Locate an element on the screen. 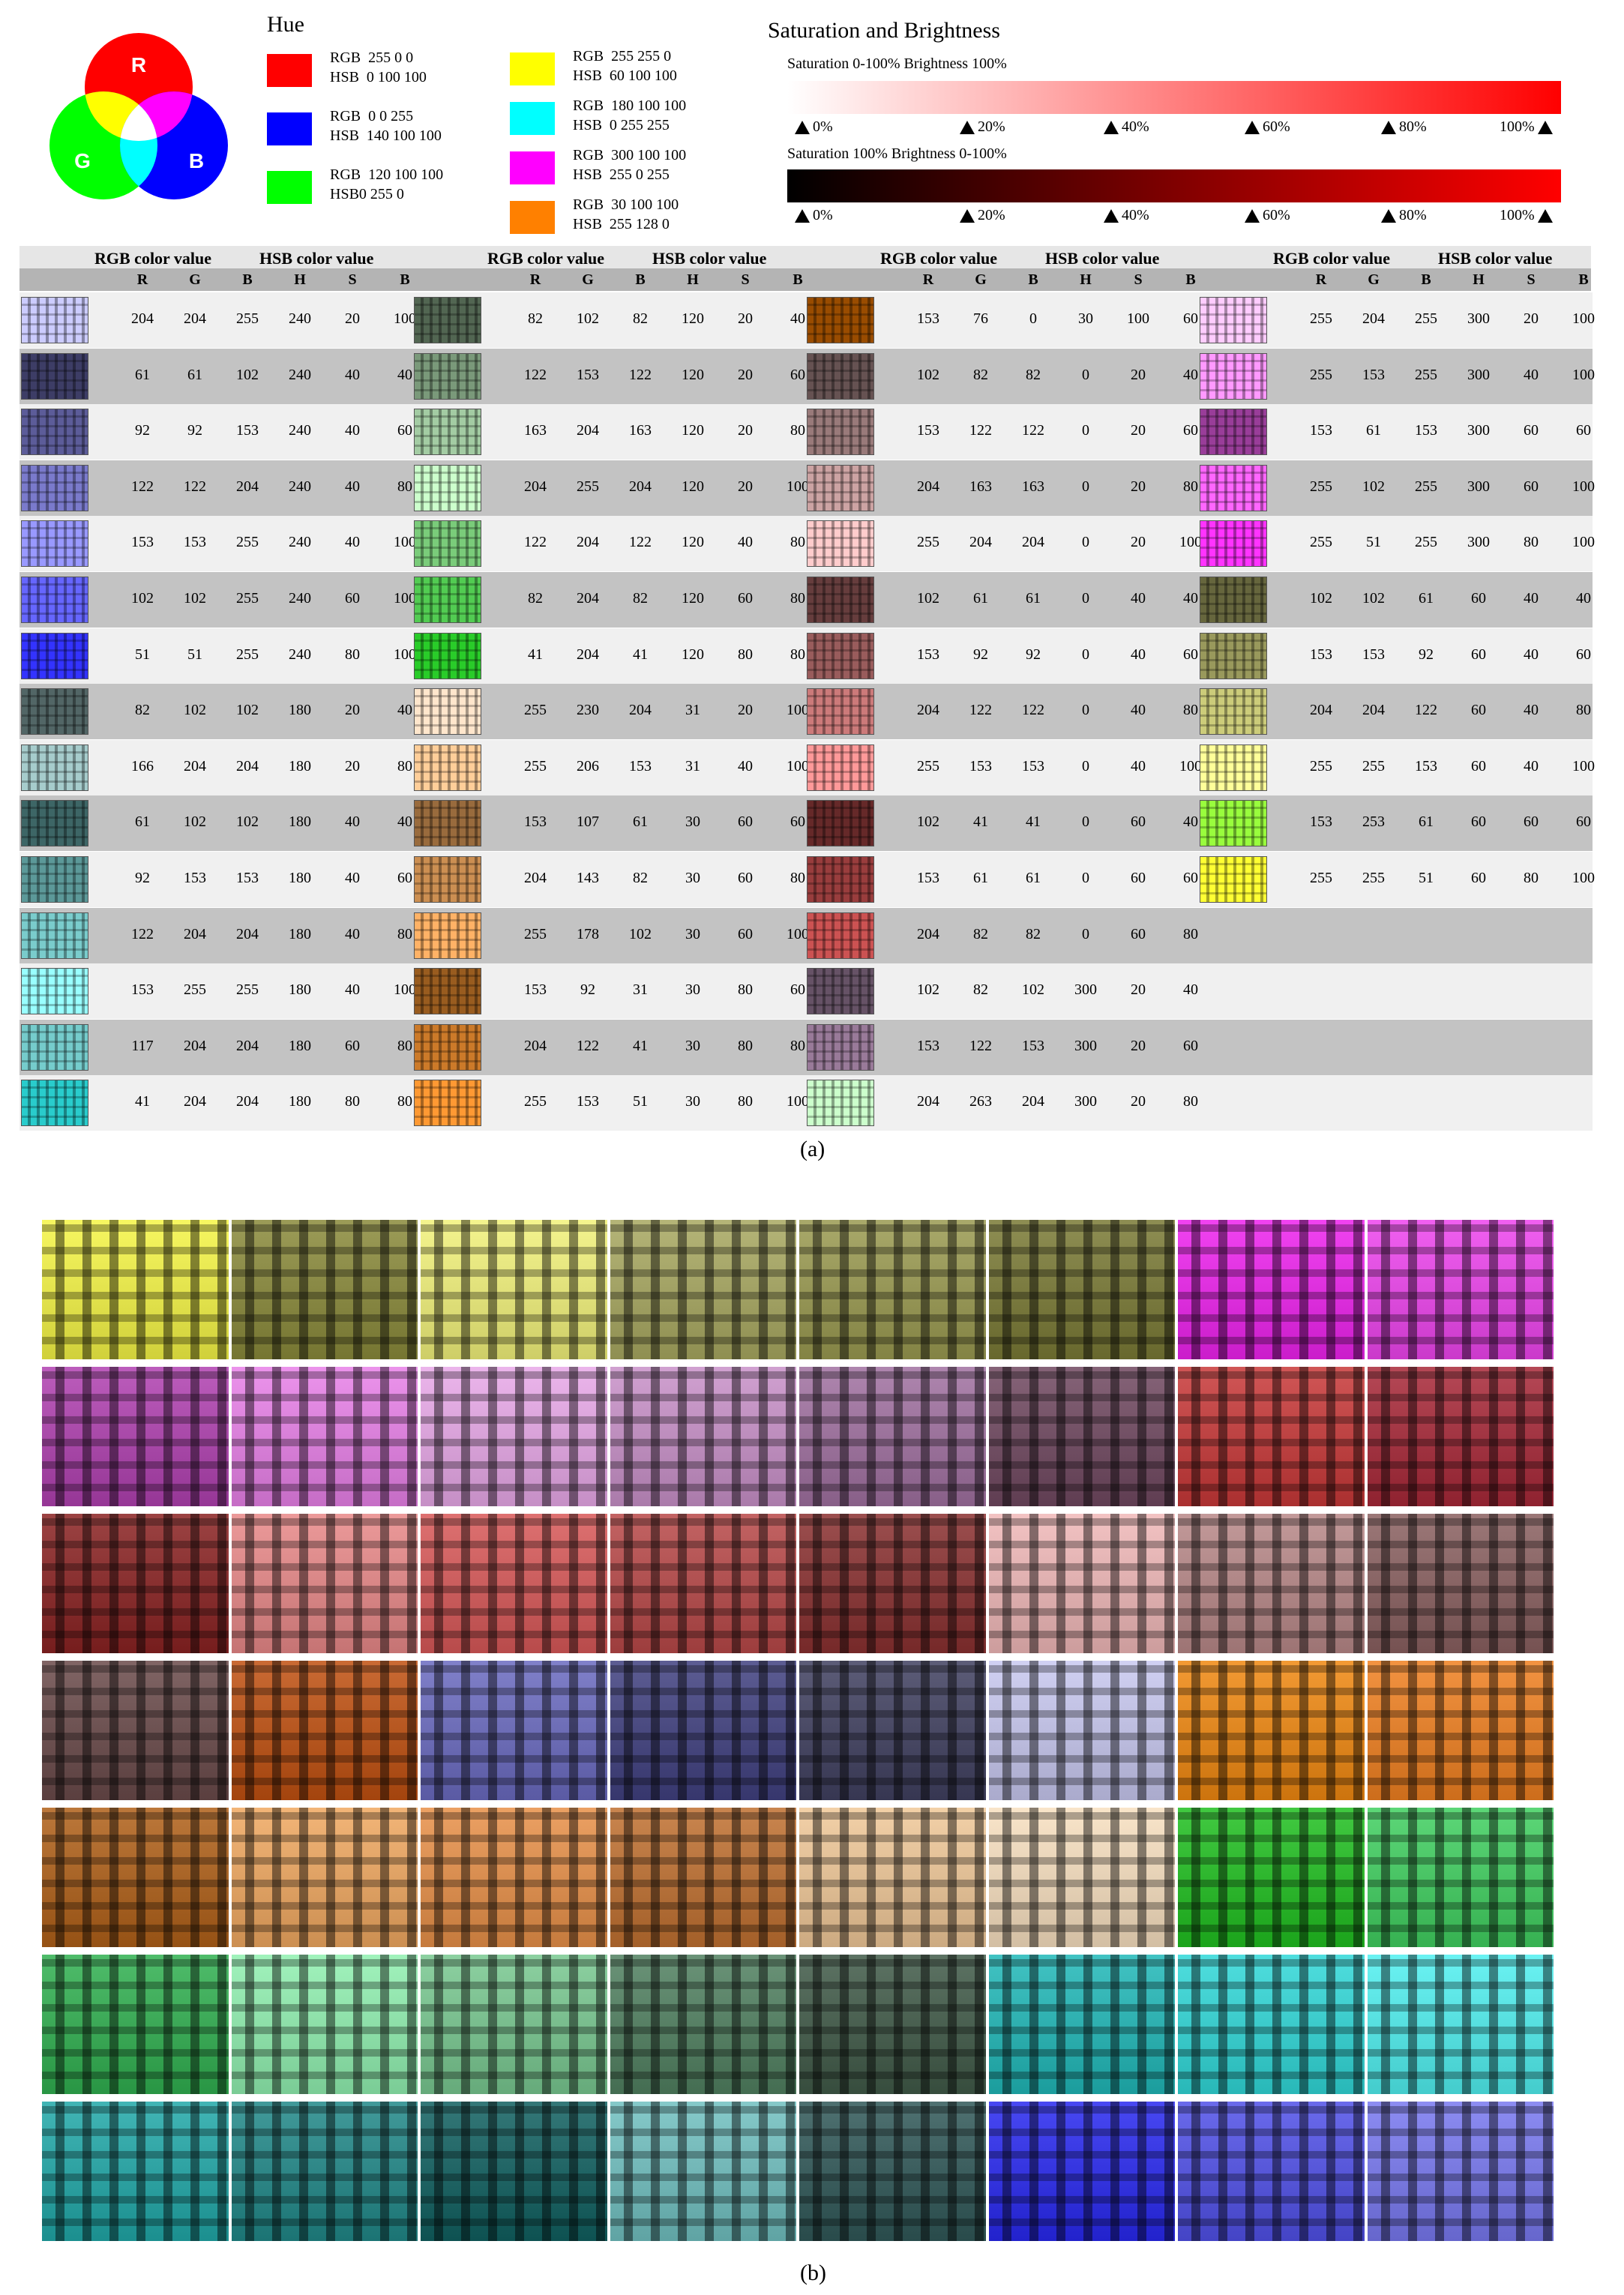 The image size is (1624, 2295). brightness-gradient-bar is located at coordinates (1174, 185).